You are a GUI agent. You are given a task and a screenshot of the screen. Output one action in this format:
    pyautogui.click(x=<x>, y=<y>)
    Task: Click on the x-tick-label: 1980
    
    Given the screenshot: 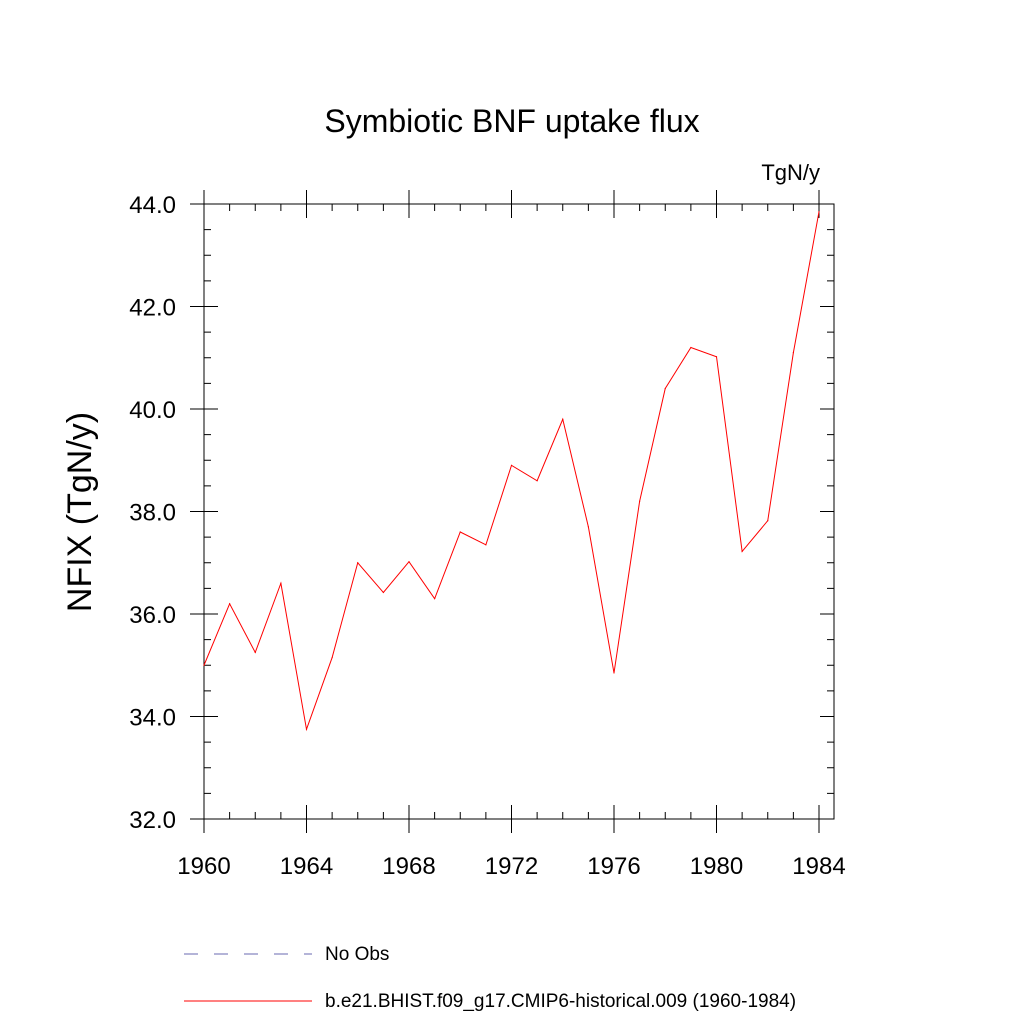 What is the action you would take?
    pyautogui.click(x=716, y=866)
    